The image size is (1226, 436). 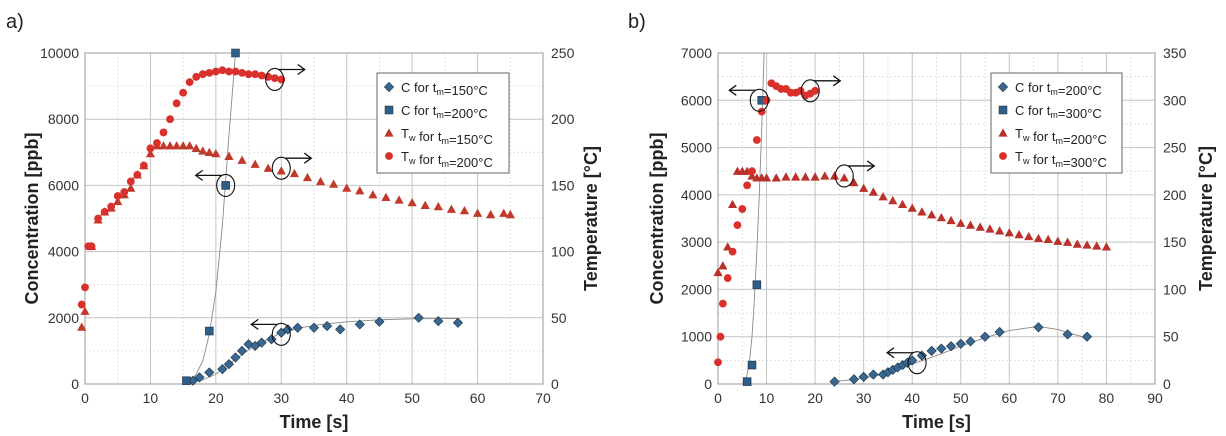 What do you see at coordinates (543, 398) in the screenshot?
I see `x-tick-label: 70` at bounding box center [543, 398].